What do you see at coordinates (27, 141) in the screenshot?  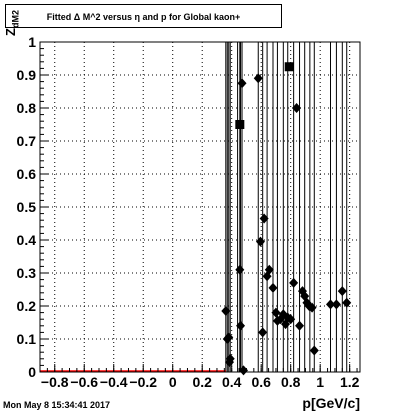 I see `y-tick-label: 0.7` at bounding box center [27, 141].